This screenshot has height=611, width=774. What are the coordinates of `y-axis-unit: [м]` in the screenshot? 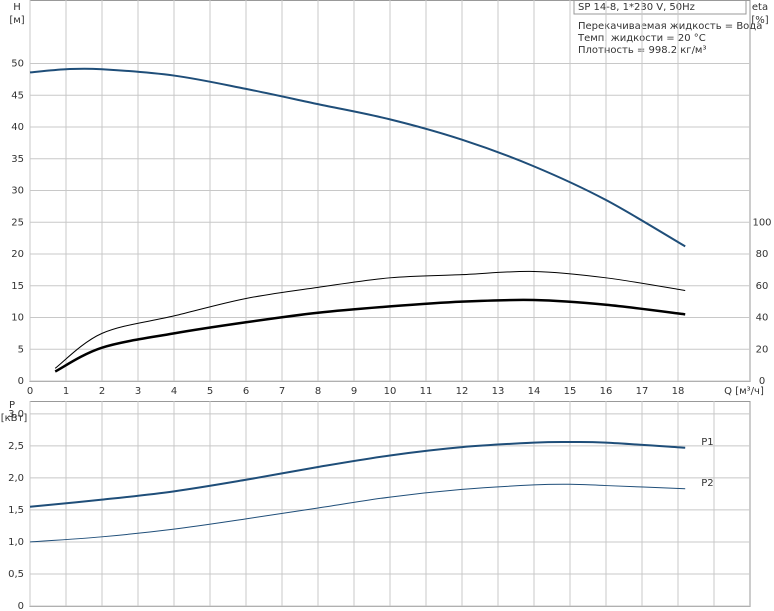 It's located at (16, 20).